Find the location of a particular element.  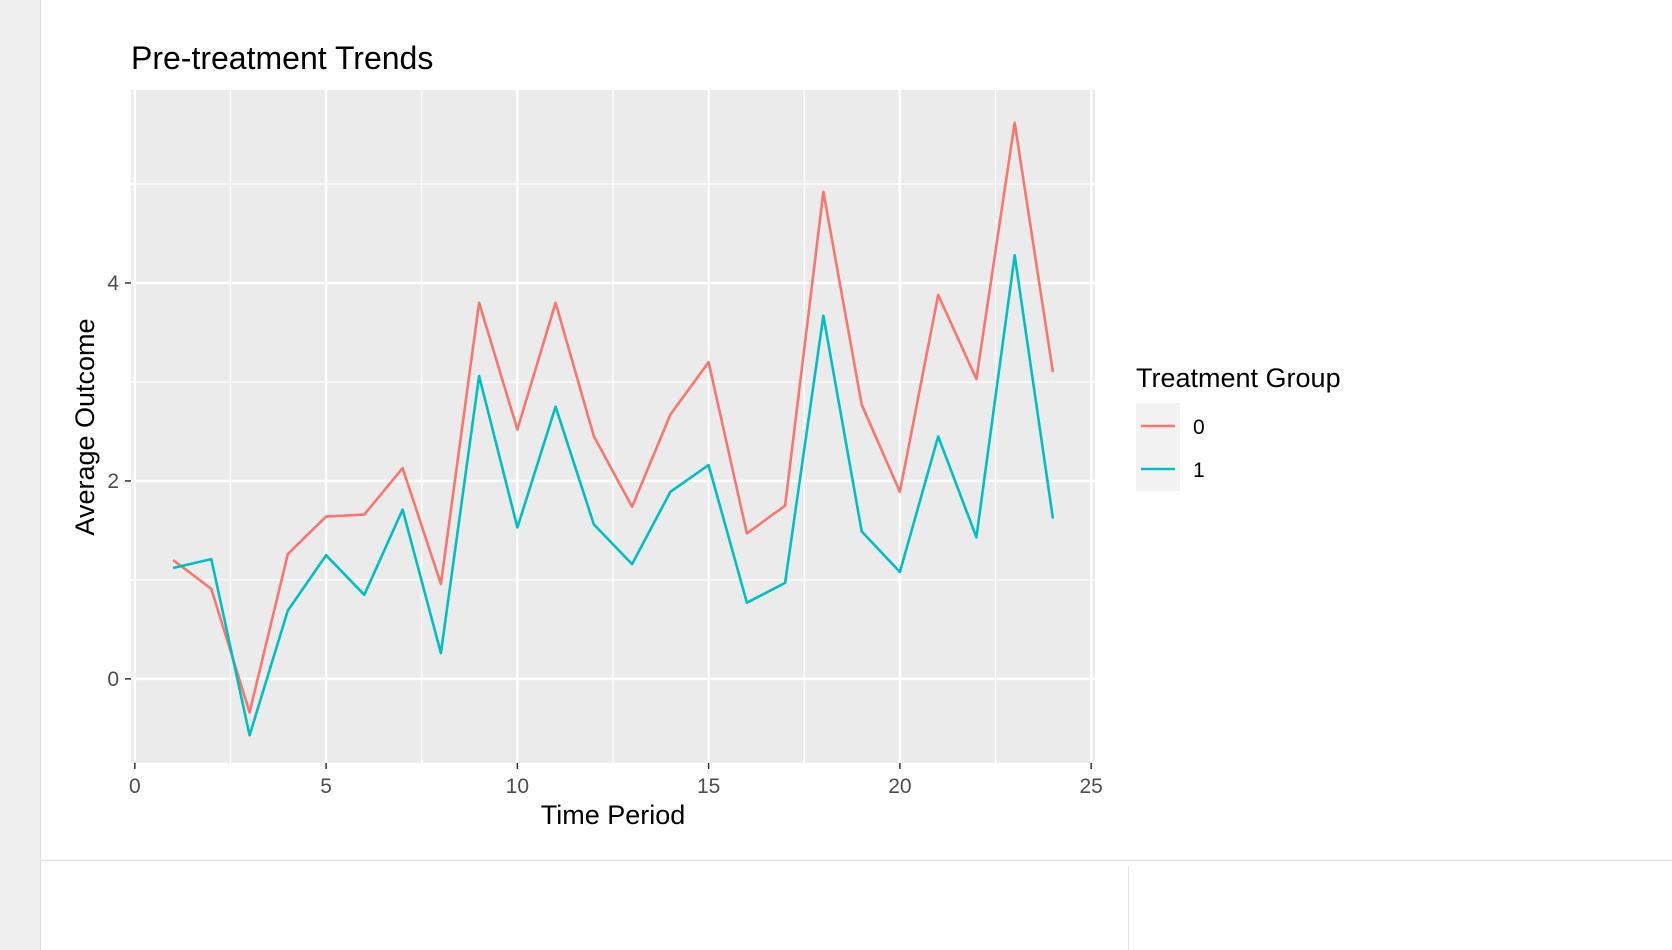

left-gutter is located at coordinates (20, 475).